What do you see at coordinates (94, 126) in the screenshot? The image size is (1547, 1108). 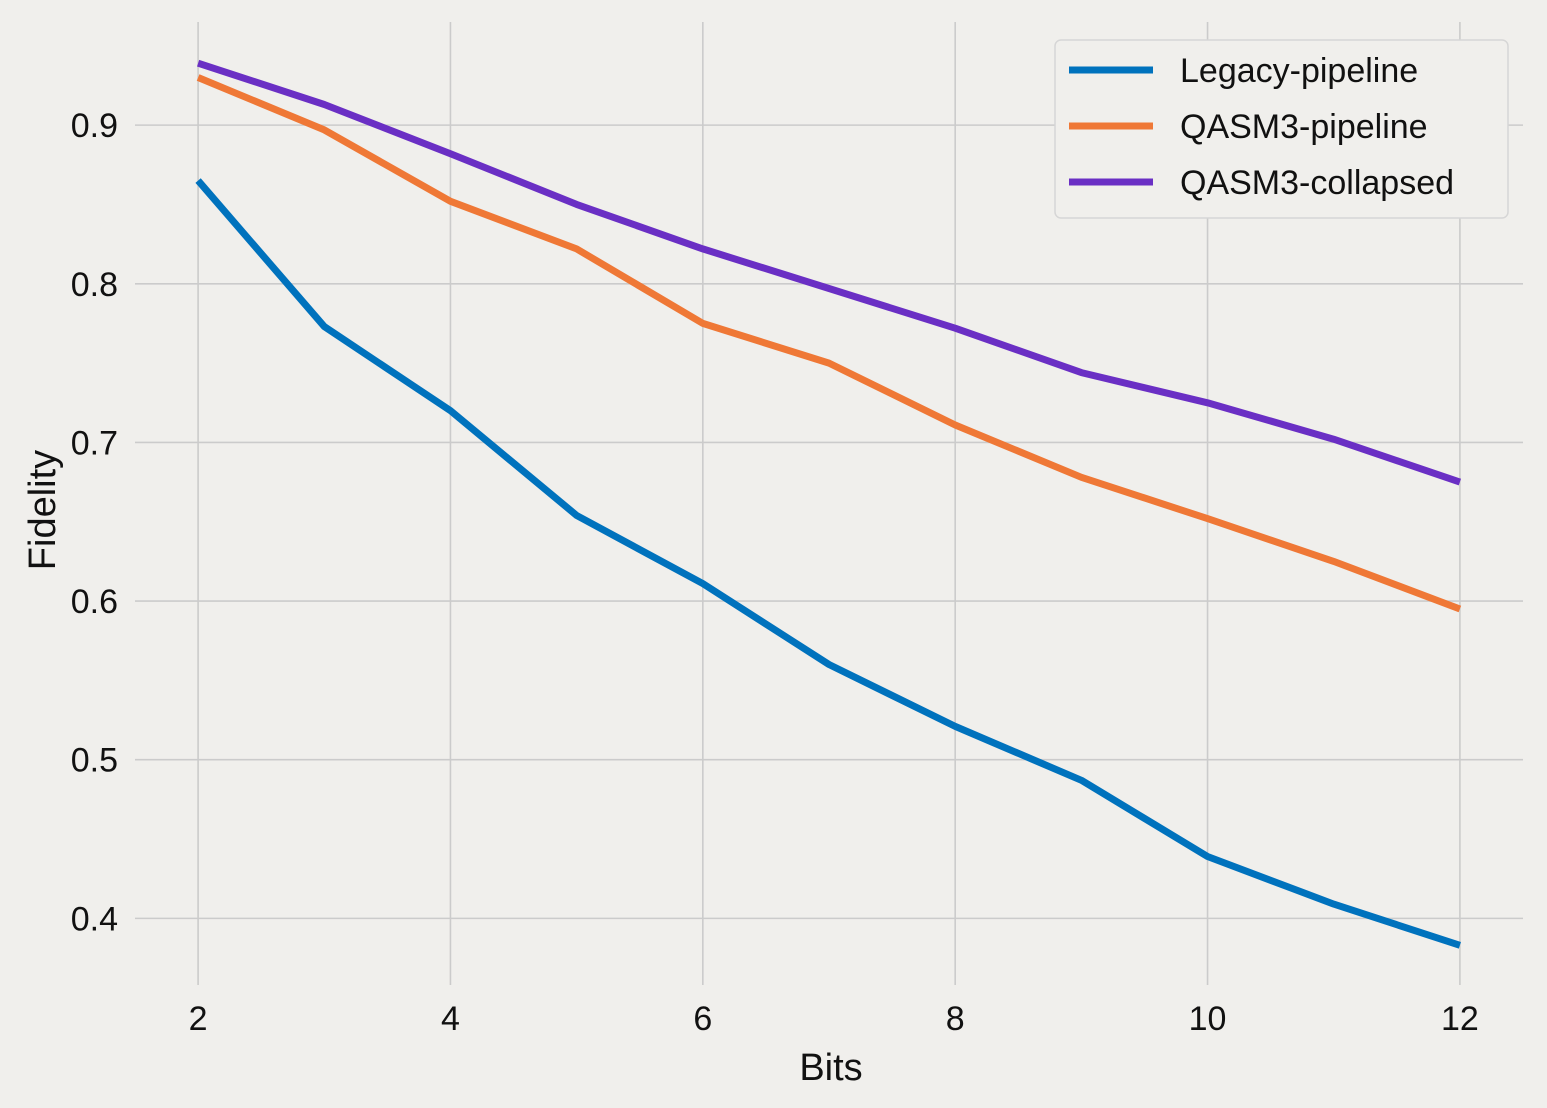 I see `y-tick-label: 0.9` at bounding box center [94, 126].